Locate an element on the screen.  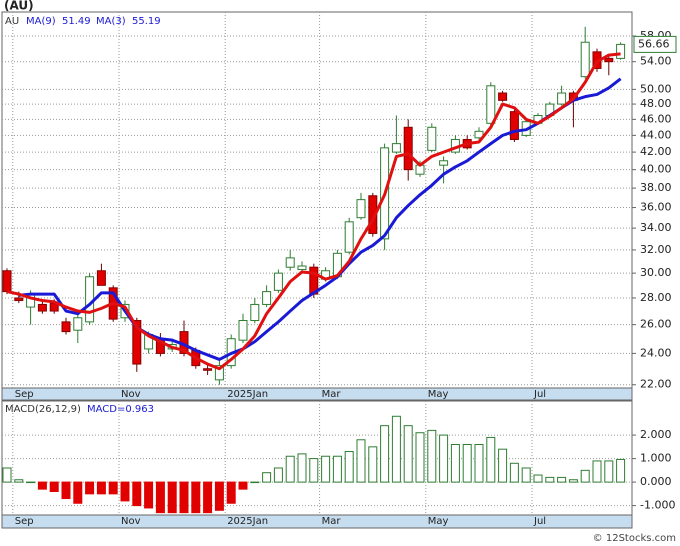
symbol: AU is located at coordinates (12, 21).